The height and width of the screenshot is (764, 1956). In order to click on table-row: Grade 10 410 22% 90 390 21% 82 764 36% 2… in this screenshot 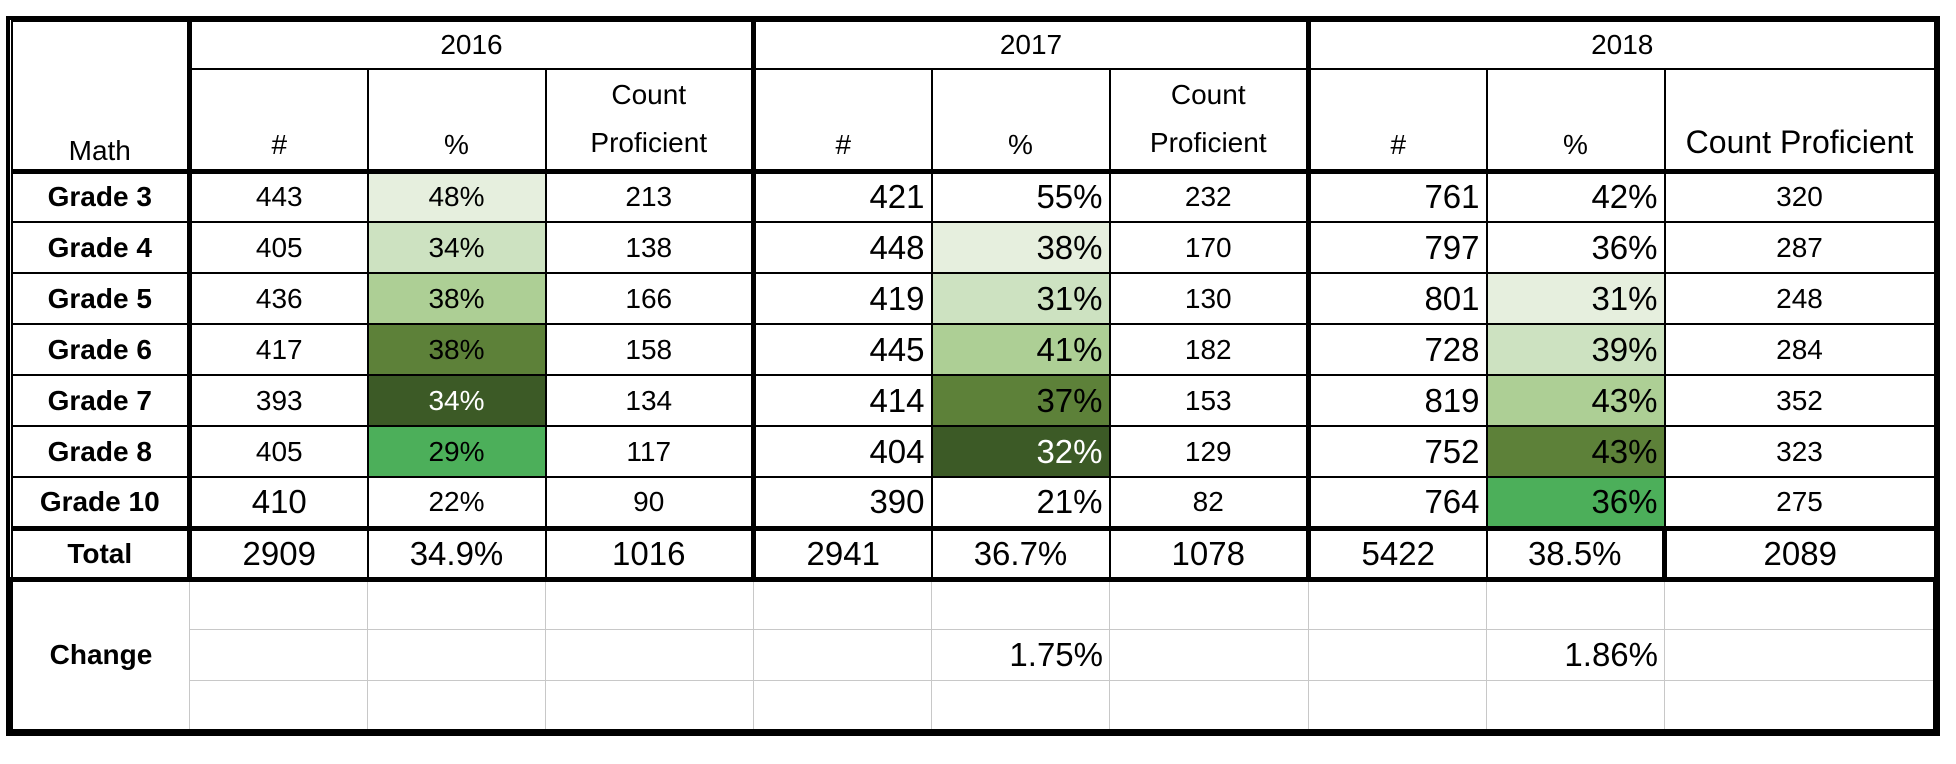, I will do `click(973, 502)`.